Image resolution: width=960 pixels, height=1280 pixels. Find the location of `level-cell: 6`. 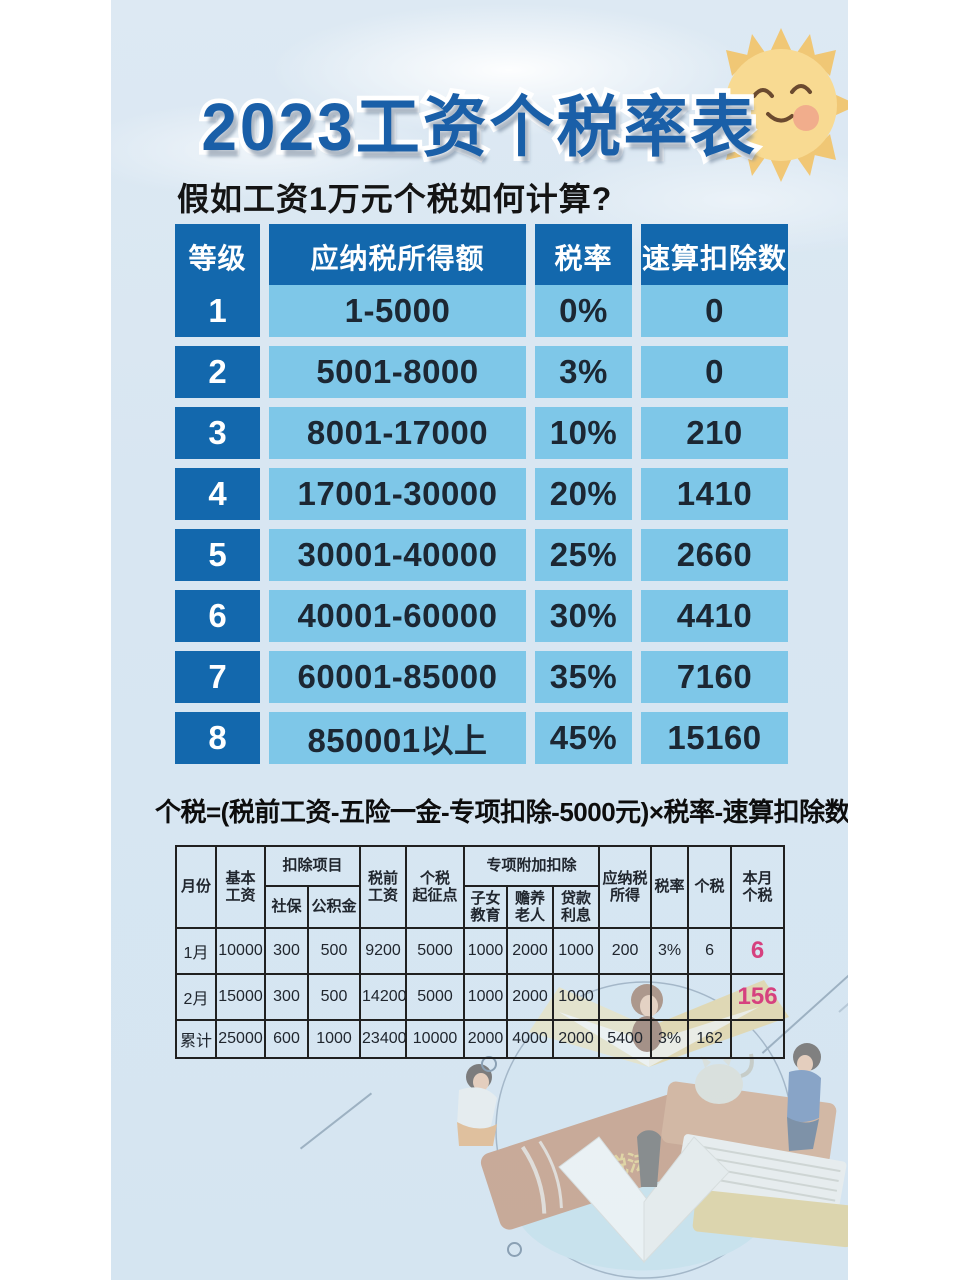

level-cell: 6 is located at coordinates (217, 616).